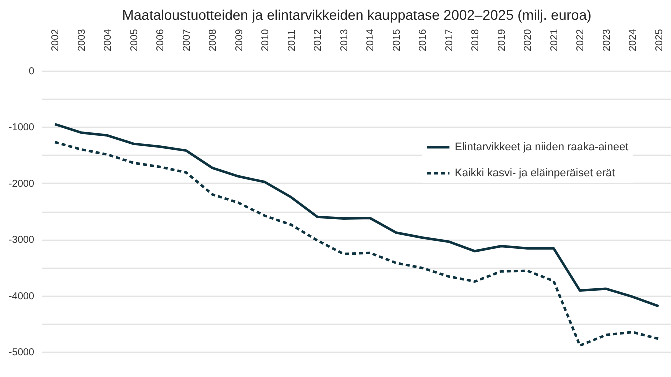  I want to click on x-tick-label: 2019, so click(502, 40).